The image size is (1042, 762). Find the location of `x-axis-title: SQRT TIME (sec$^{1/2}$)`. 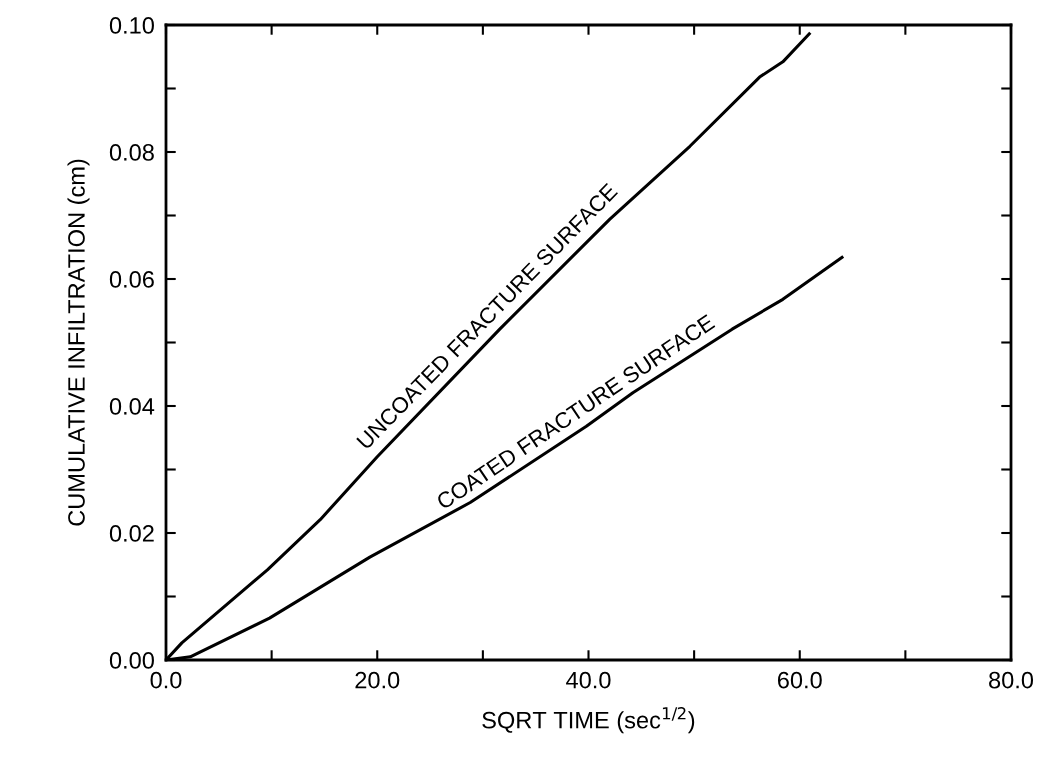

x-axis-title: SQRT TIME (sec$^{1/2}$) is located at coordinates (588, 720).